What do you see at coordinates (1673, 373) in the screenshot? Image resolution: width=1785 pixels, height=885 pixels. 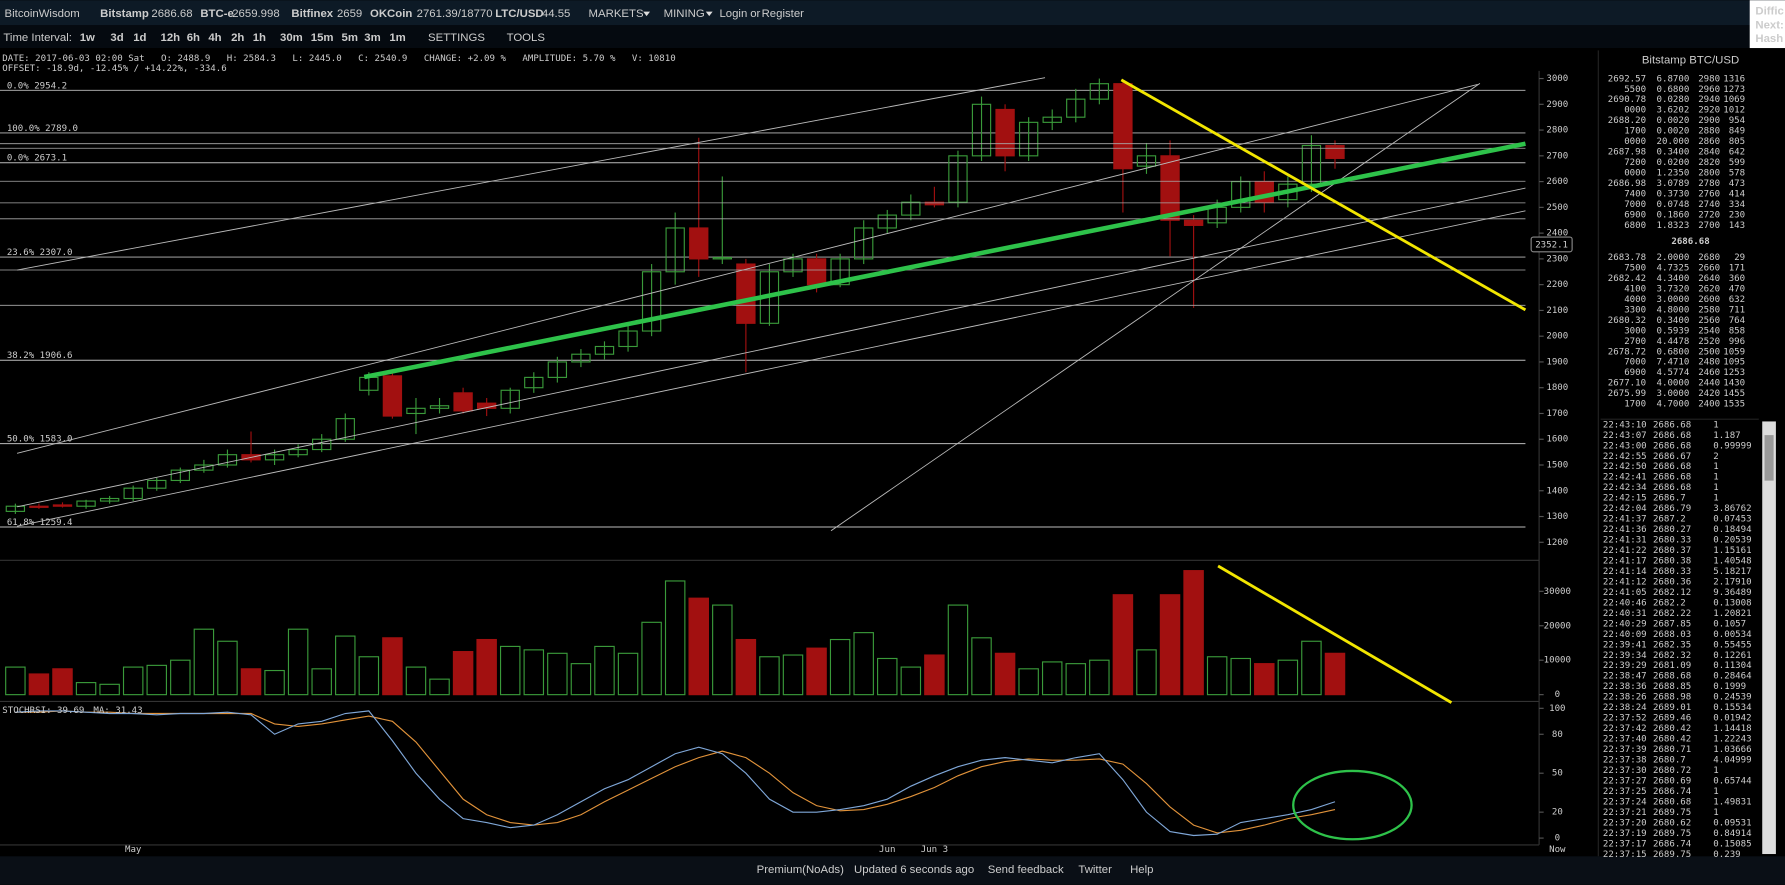 I see `orderbook-cell: 4.5774` at bounding box center [1673, 373].